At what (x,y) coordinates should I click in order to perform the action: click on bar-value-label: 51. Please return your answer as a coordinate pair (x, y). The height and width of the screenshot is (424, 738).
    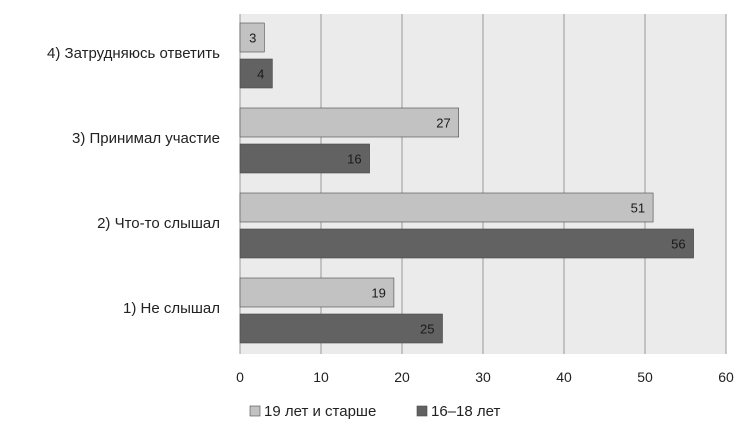
    Looking at the image, I should click on (638, 208).